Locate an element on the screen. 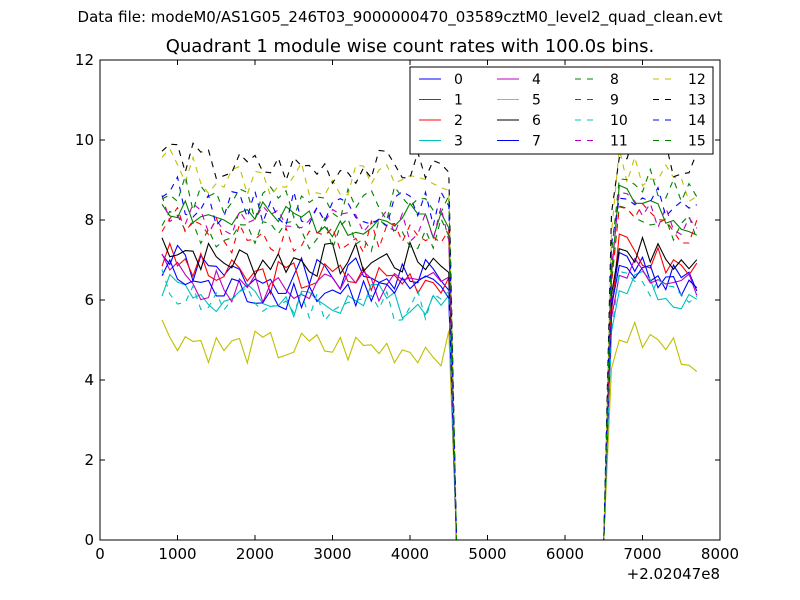  x-offset-label: +2.02047e8 is located at coordinates (673, 574).